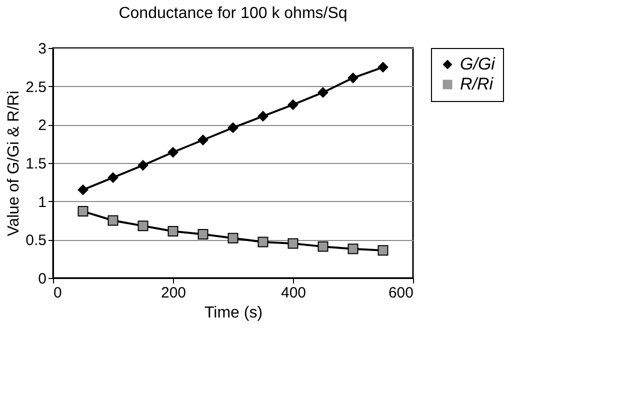  What do you see at coordinates (58, 293) in the screenshot?
I see `x-tick-label: 0` at bounding box center [58, 293].